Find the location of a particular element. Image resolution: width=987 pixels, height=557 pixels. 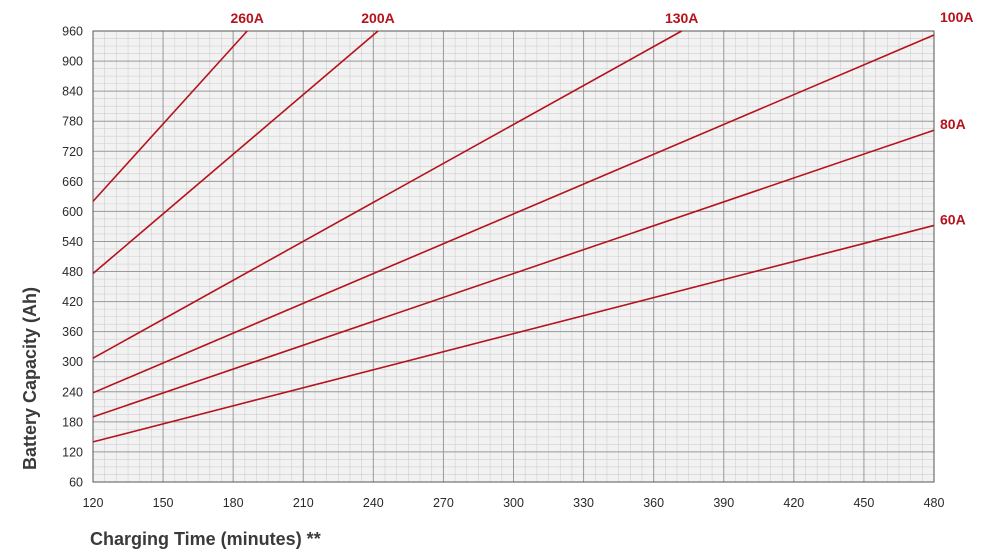

x-tick-label: 180 is located at coordinates (233, 503).